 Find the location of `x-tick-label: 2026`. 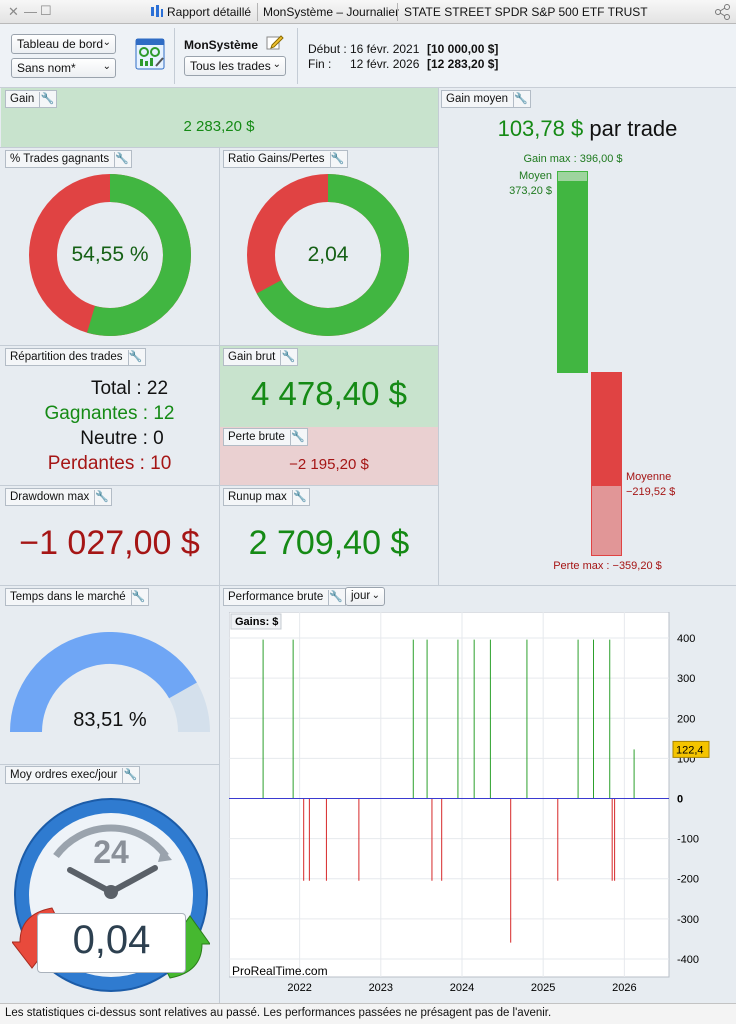

x-tick-label: 2026 is located at coordinates (624, 988).